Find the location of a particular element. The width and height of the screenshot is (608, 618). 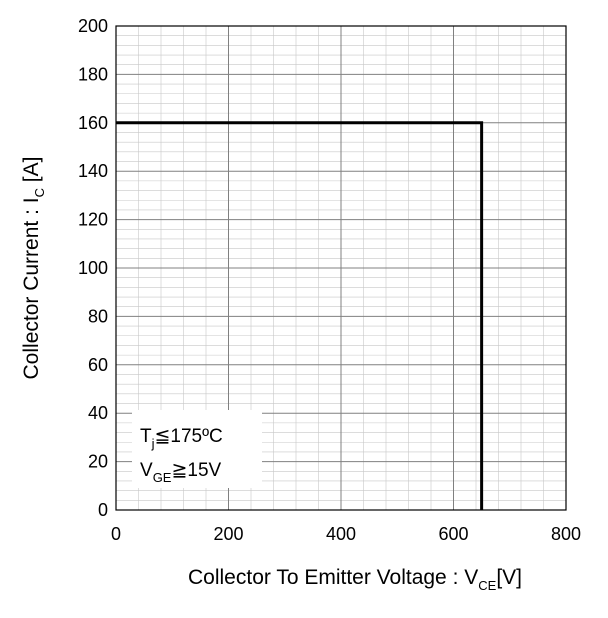

y-tick-label: 60 is located at coordinates (98, 365).